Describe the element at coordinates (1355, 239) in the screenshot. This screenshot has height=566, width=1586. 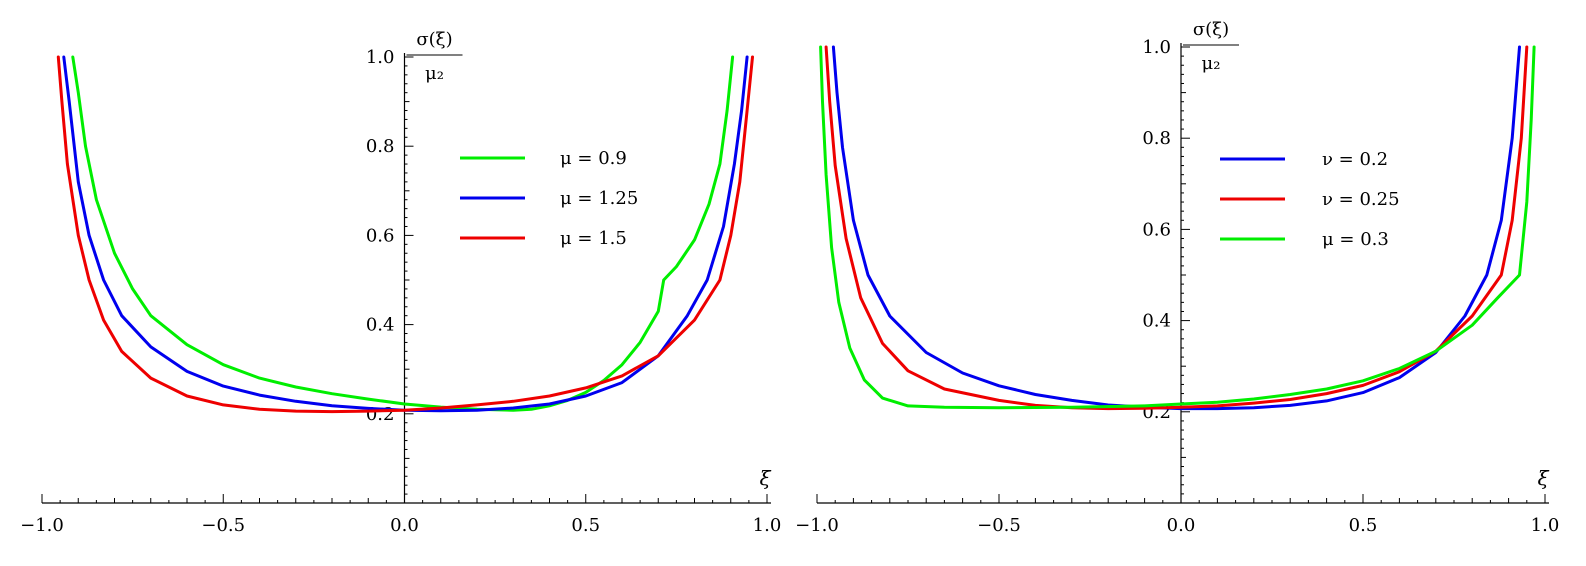
I see `legend-label-3: μ = 0.3` at that location.